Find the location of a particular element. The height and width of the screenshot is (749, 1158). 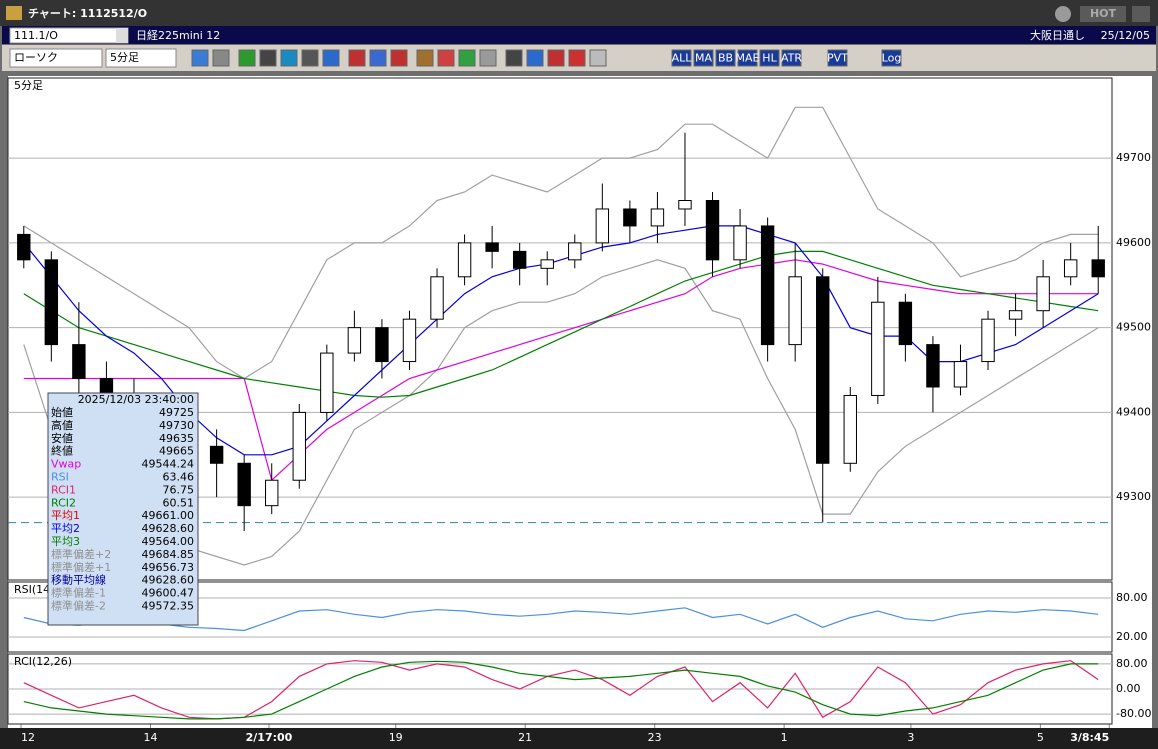

tooltip-value: 49635 is located at coordinates (176, 438).